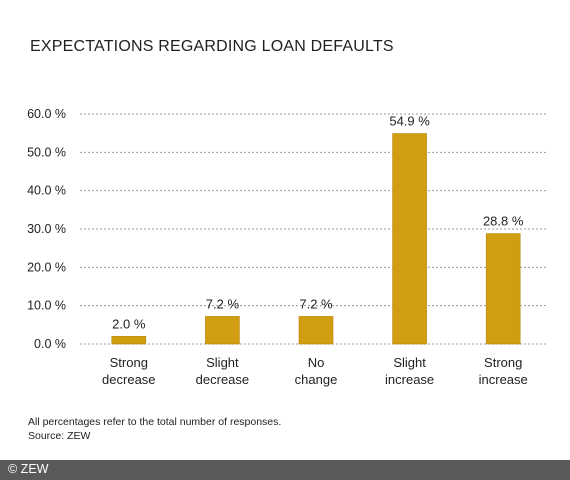  I want to click on bar-value-label: 28.8 %, so click(503, 221).